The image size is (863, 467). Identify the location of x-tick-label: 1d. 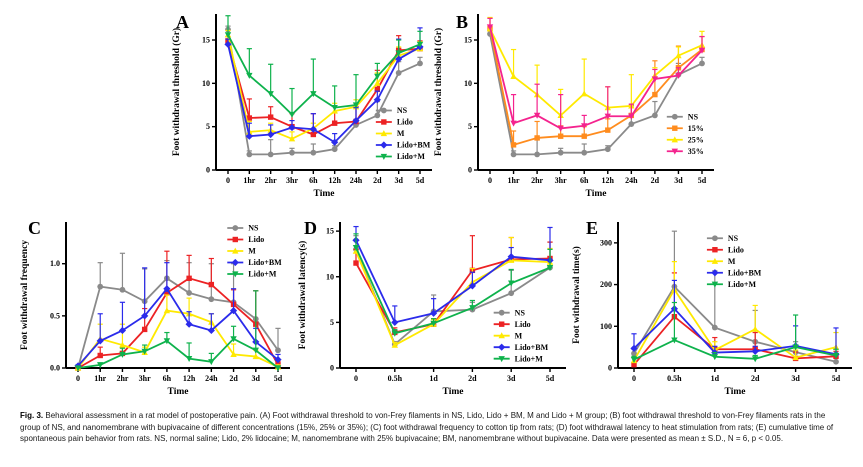
(433, 378).